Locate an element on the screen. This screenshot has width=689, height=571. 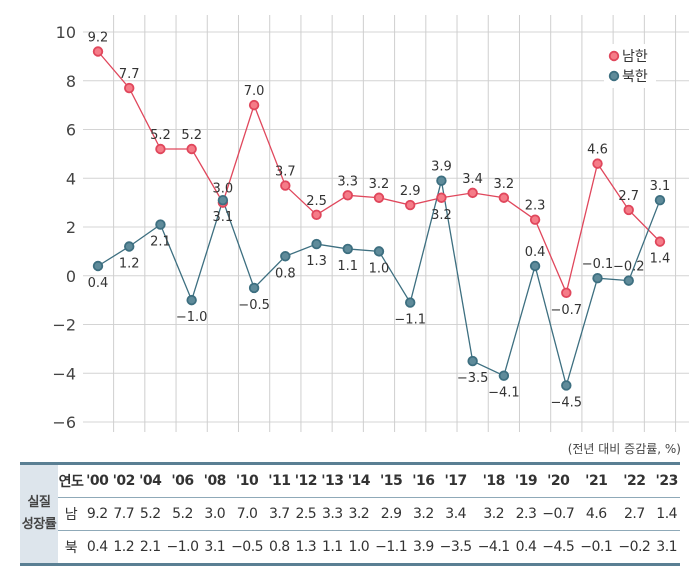
row-group-label: 실질 성장률 is located at coordinates (39, 514).